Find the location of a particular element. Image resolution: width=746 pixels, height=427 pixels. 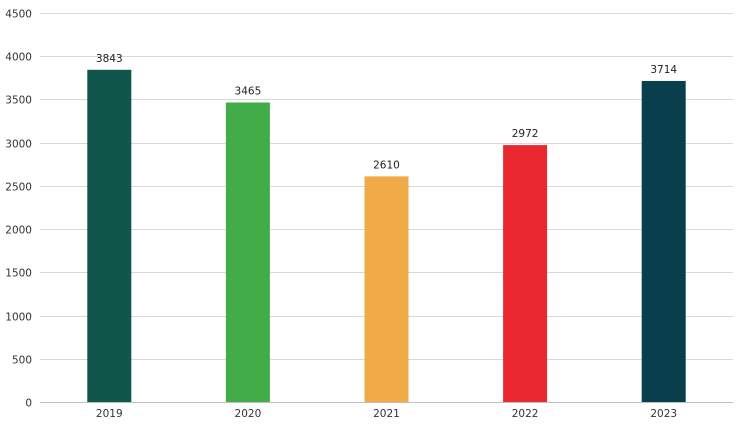

y-tick-label: 3500 is located at coordinates (18, 101).